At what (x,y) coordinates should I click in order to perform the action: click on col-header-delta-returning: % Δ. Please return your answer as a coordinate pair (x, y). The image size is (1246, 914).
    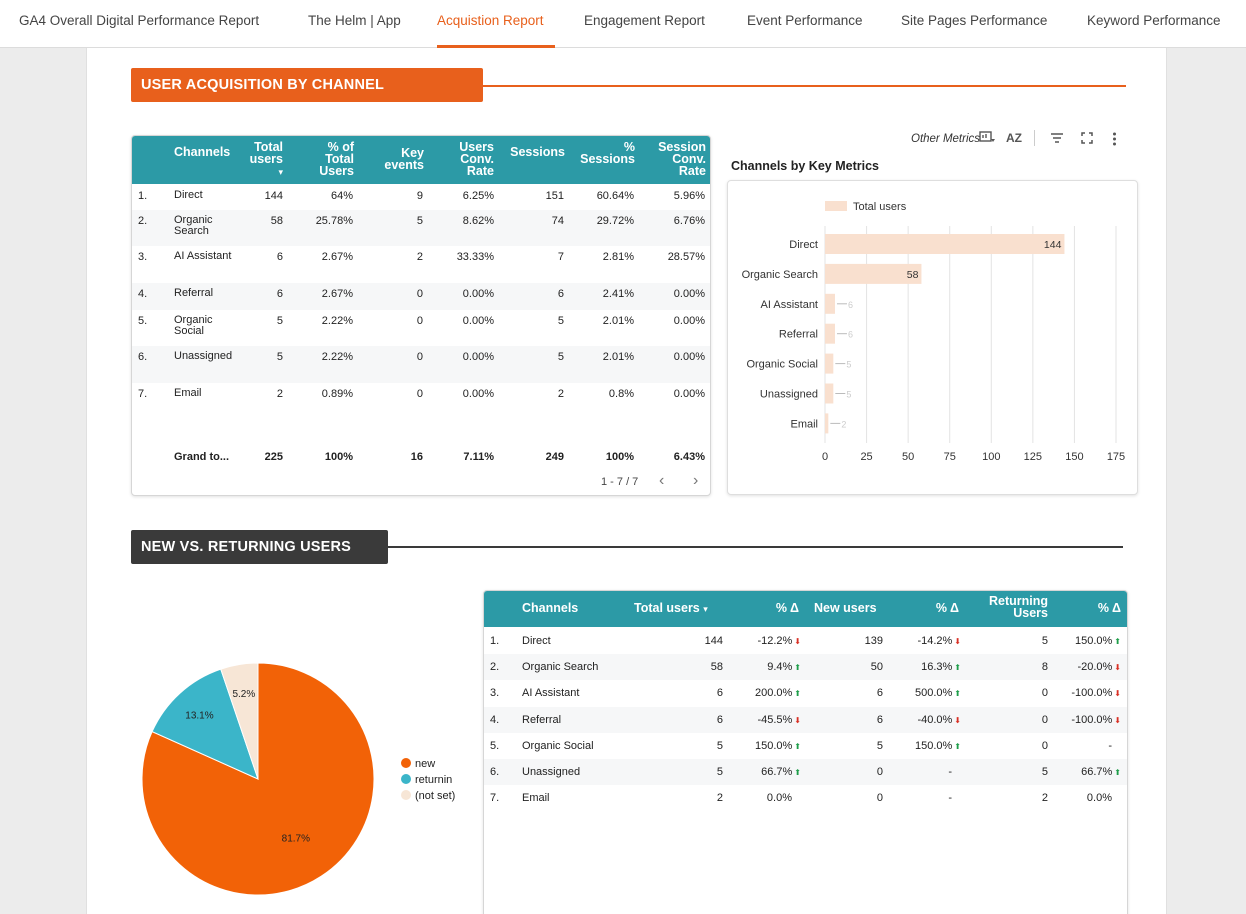
    Looking at the image, I should click on (1109, 608).